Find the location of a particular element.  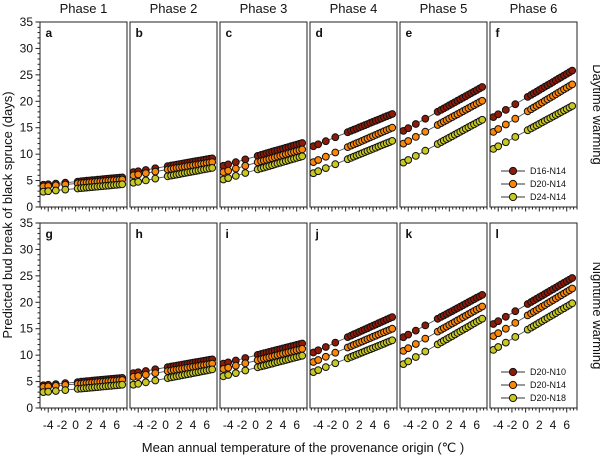

y-axis-row-2: 0 5 10 15 20 25 30 35 is located at coordinates (30, 315).